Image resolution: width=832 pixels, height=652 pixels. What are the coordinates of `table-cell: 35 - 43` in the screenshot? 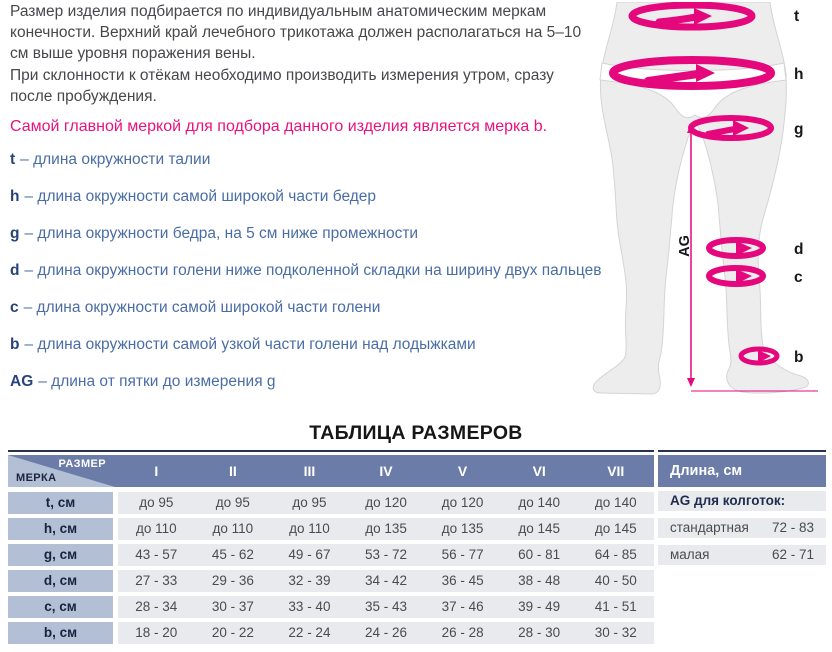 It's located at (386, 606).